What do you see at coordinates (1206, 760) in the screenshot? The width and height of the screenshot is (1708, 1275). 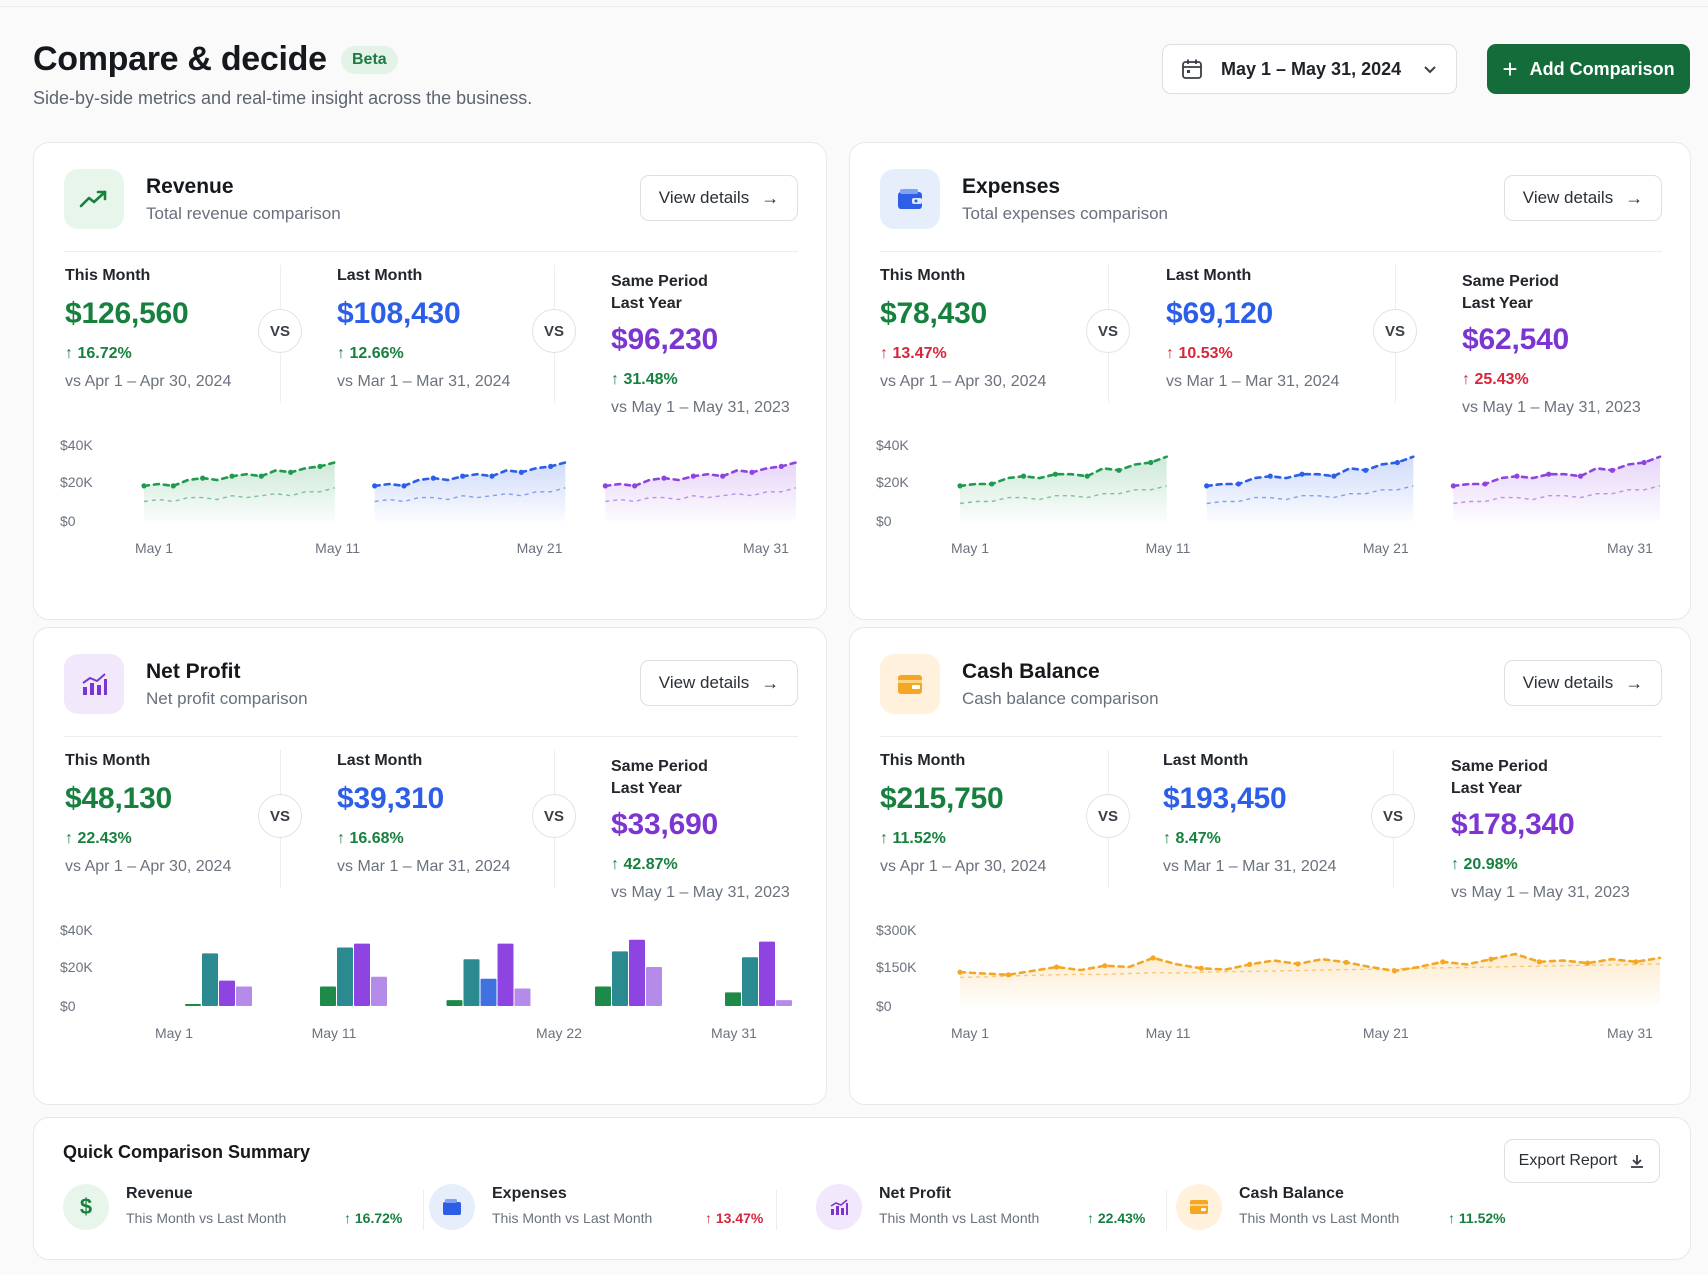 I see `metric-label: Last Month` at bounding box center [1206, 760].